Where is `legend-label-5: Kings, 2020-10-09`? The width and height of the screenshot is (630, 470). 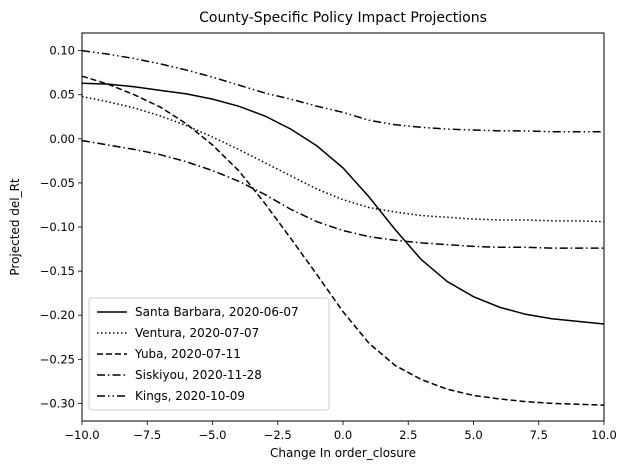 legend-label-5: Kings, 2020-10-09 is located at coordinates (190, 396).